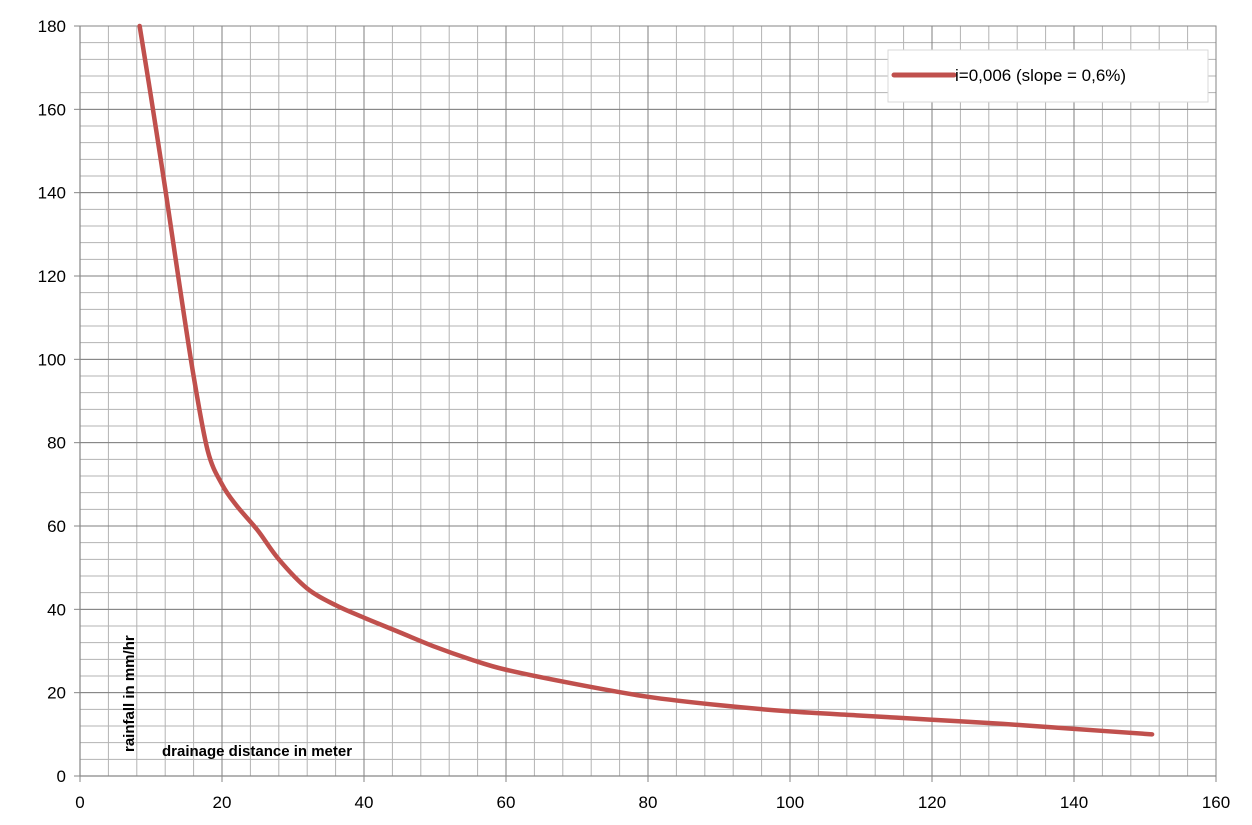 The width and height of the screenshot is (1252, 825). Describe the element at coordinates (56, 443) in the screenshot. I see `y-tick-label: 80` at that location.